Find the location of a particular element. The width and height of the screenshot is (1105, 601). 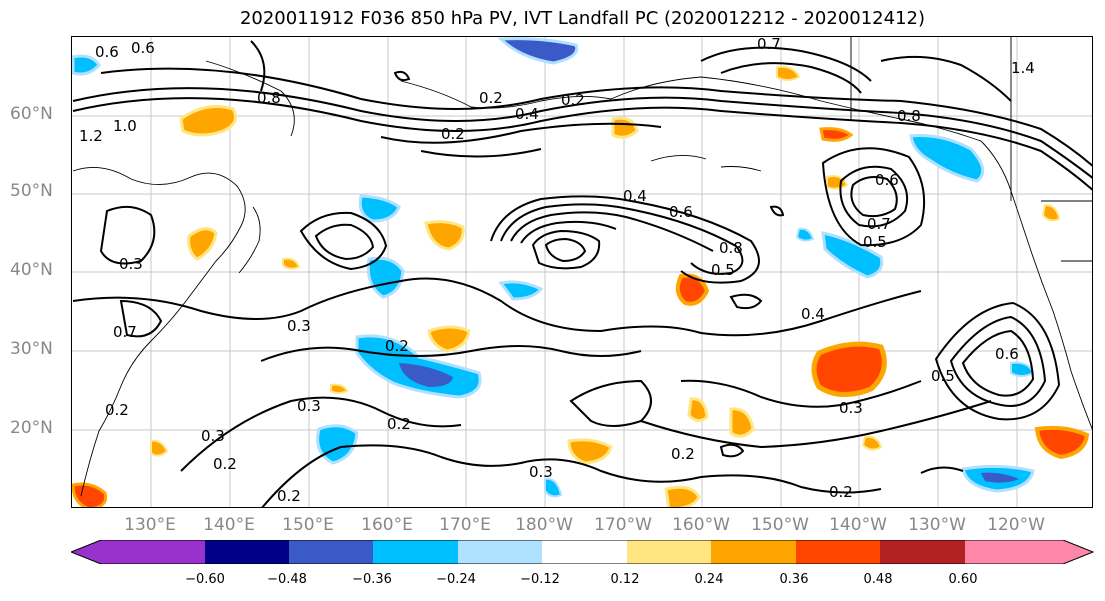

lon-label-130e: 130°E is located at coordinates (150, 525).